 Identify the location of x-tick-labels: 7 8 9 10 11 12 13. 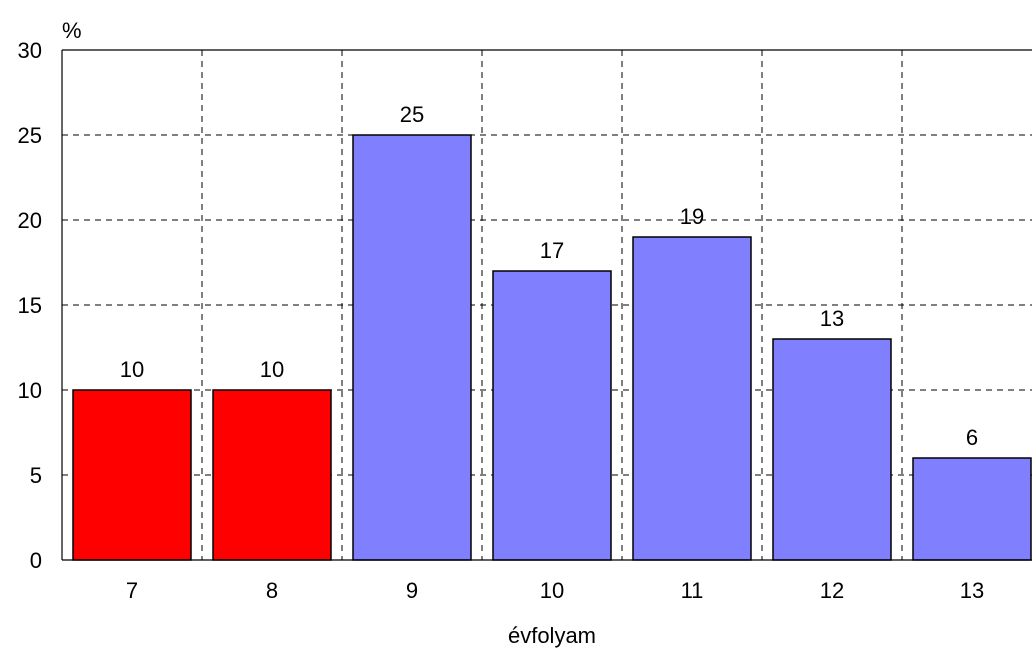
(555, 590).